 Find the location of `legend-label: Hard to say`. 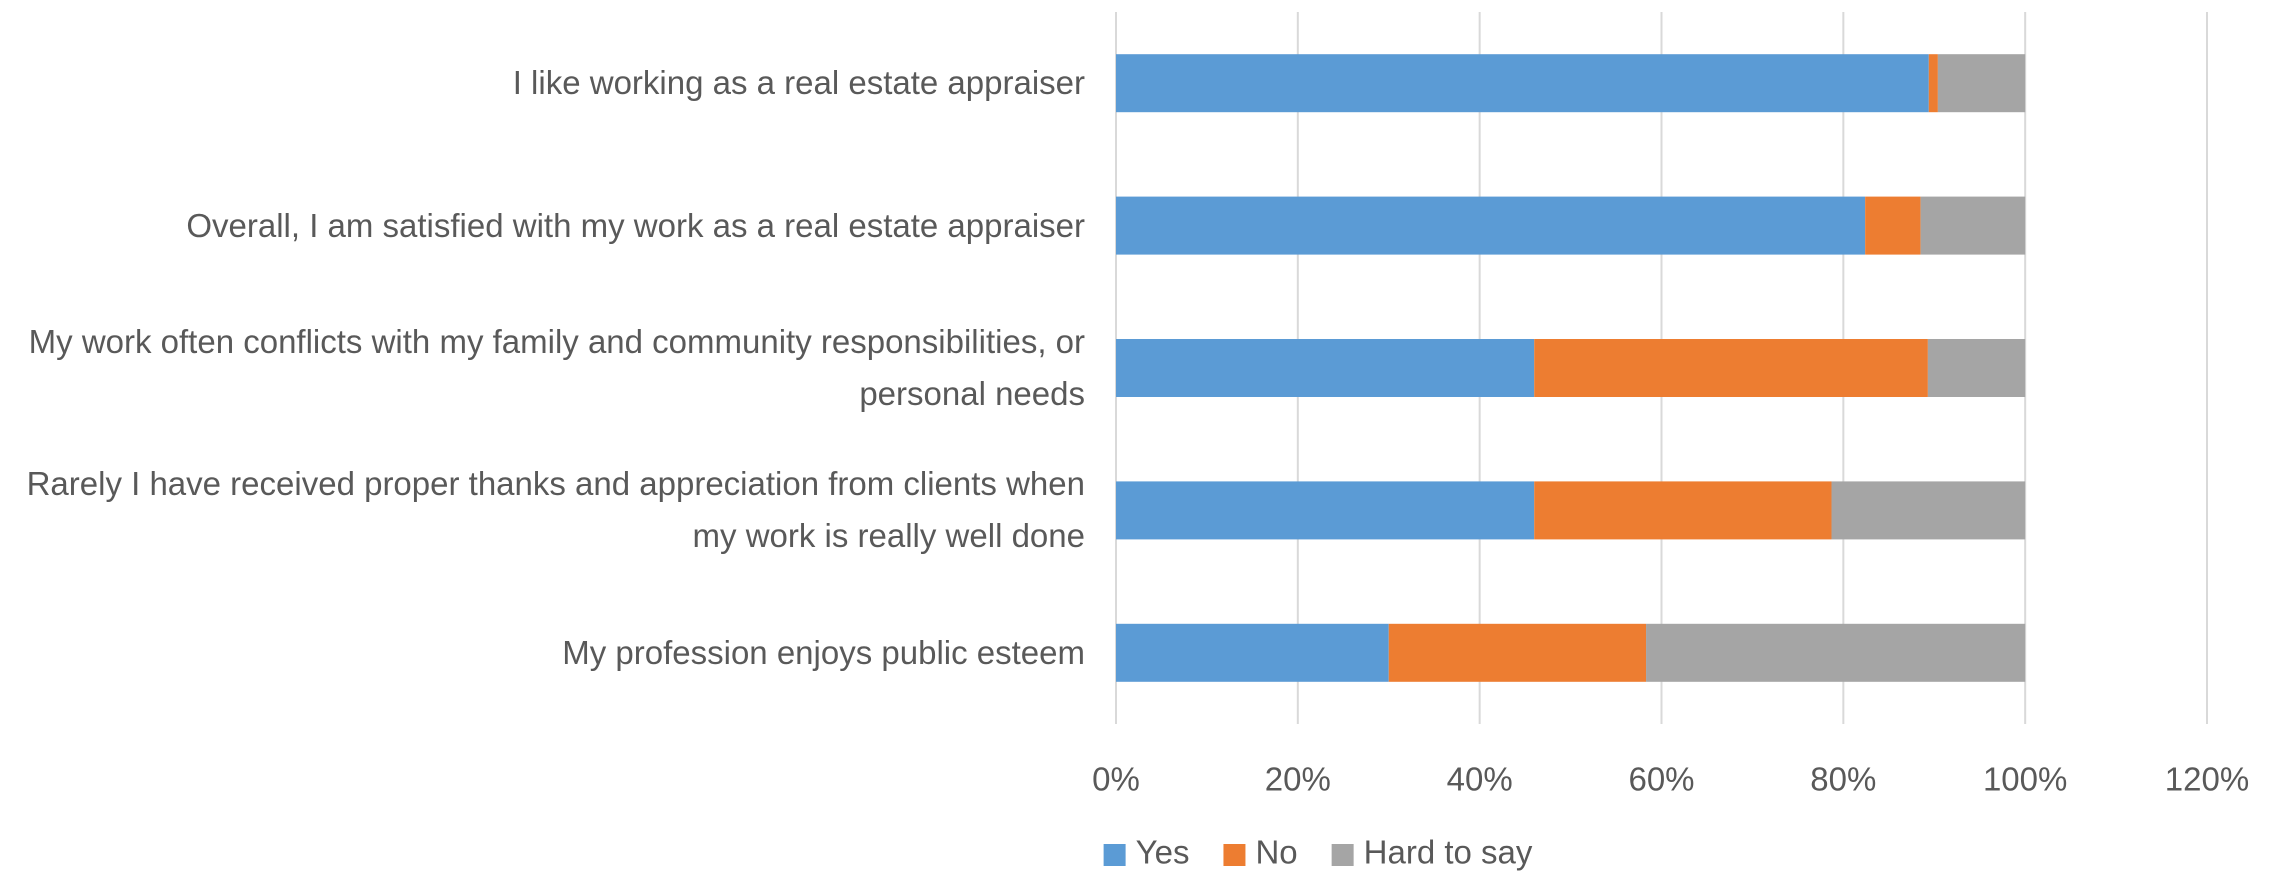

legend-label: Hard to say is located at coordinates (1448, 852).